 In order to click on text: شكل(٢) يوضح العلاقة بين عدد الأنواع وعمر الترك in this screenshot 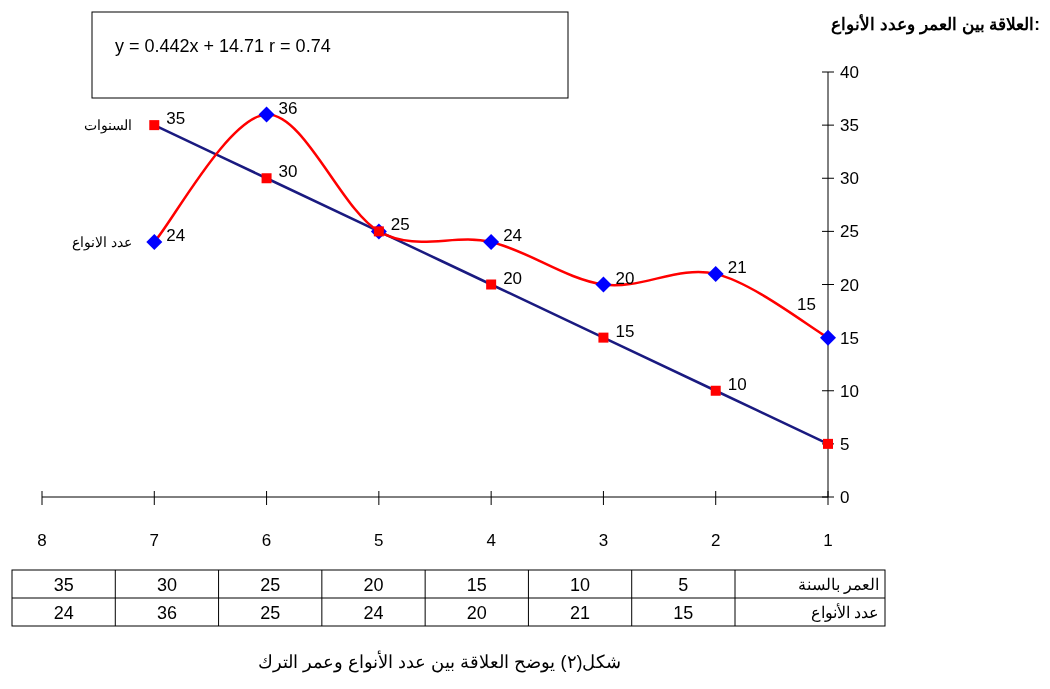, I will do `click(440, 661)`.